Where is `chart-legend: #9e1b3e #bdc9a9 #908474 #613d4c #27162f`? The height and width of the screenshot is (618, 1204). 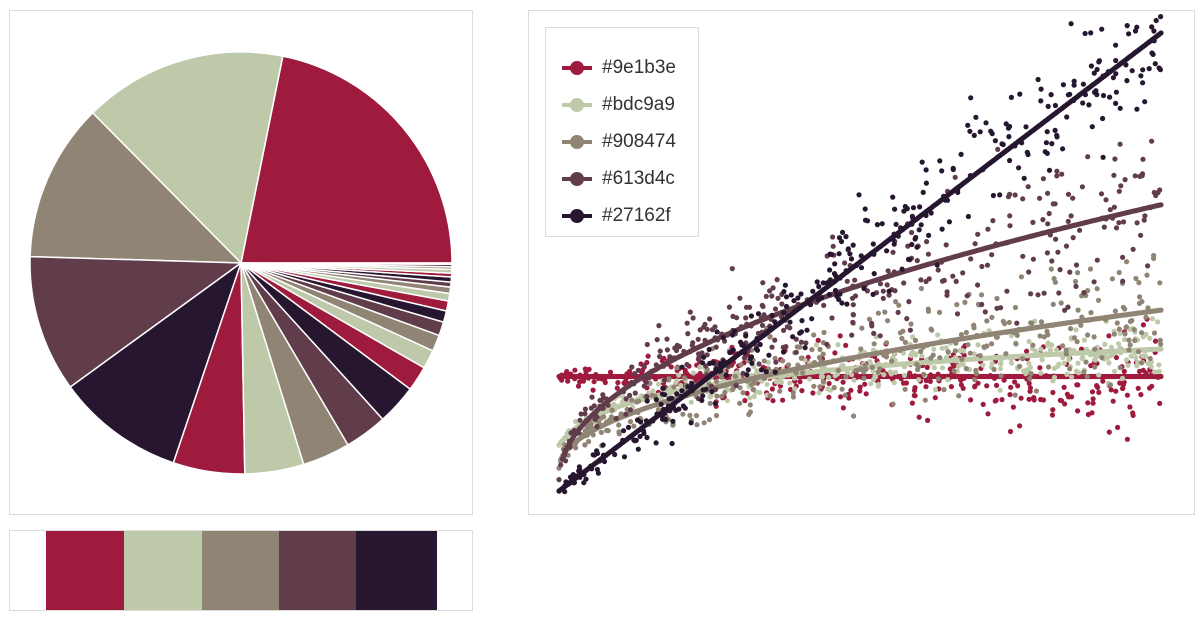 chart-legend: #9e1b3e #bdc9a9 #908474 #613d4c #27162f is located at coordinates (622, 132).